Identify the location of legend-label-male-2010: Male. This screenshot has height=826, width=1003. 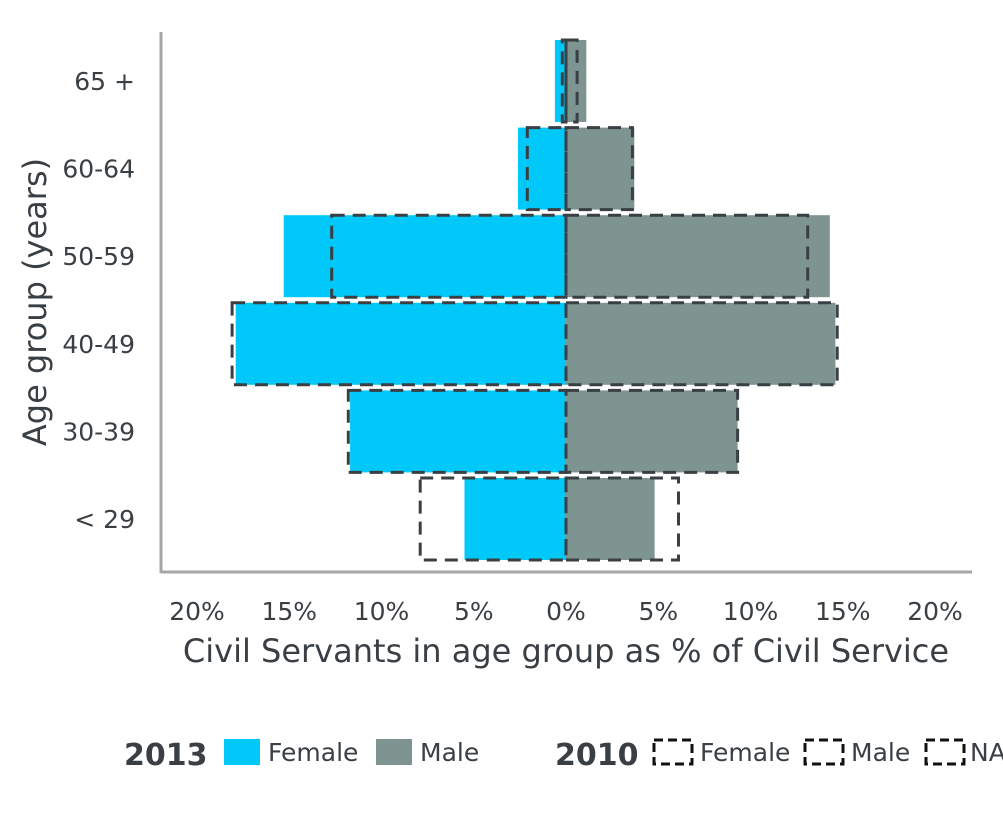
(880, 752).